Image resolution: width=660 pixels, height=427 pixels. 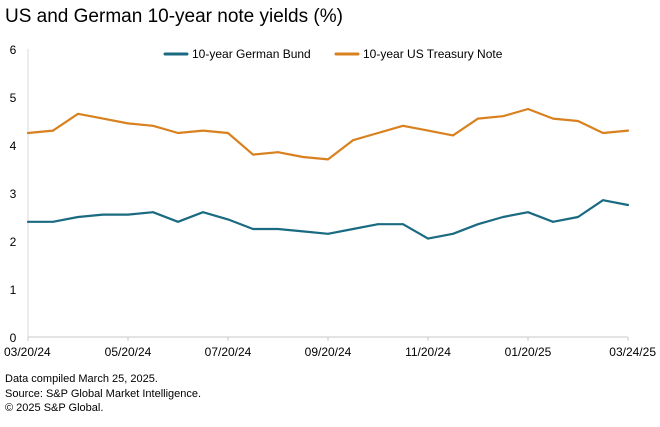 I want to click on note-source: Source: S&P Global Market Intelligence., so click(x=103, y=393).